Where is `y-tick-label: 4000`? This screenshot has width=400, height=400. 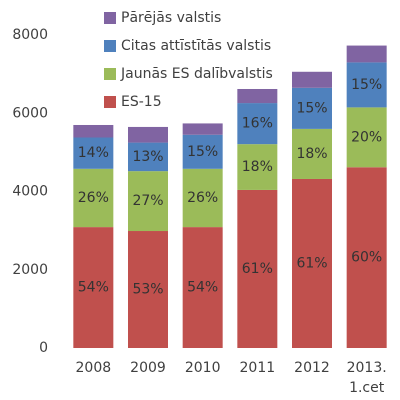
y-tick-label: 4000 is located at coordinates (30, 192).